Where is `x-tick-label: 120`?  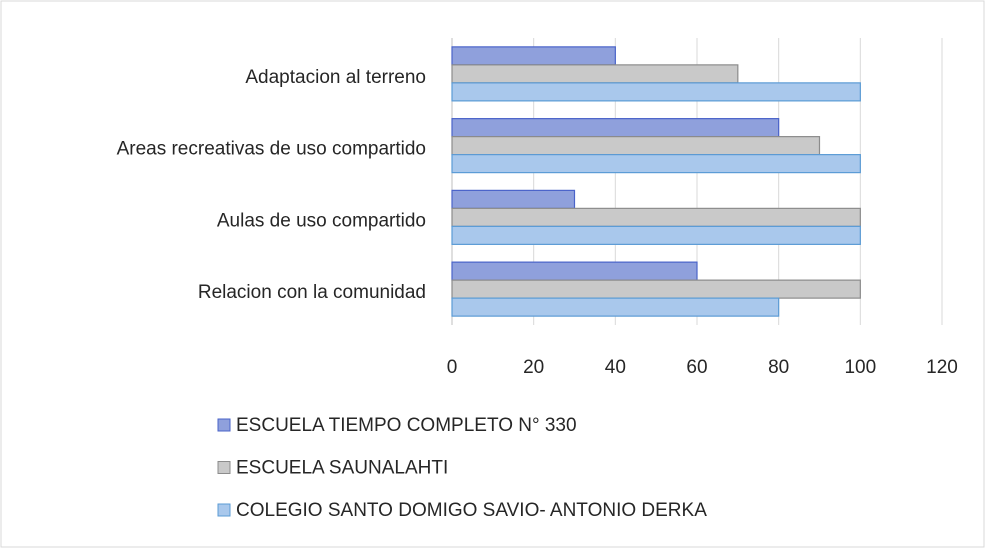 x-tick-label: 120 is located at coordinates (942, 367).